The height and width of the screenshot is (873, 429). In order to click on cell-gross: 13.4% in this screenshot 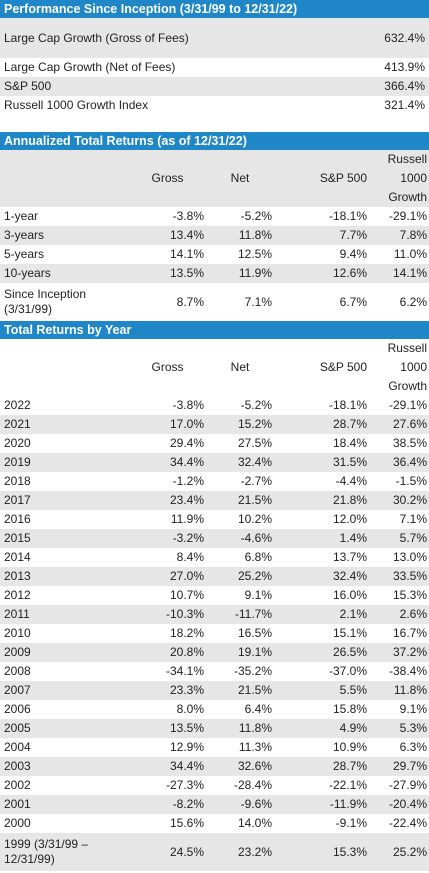, I will do `click(186, 235)`.